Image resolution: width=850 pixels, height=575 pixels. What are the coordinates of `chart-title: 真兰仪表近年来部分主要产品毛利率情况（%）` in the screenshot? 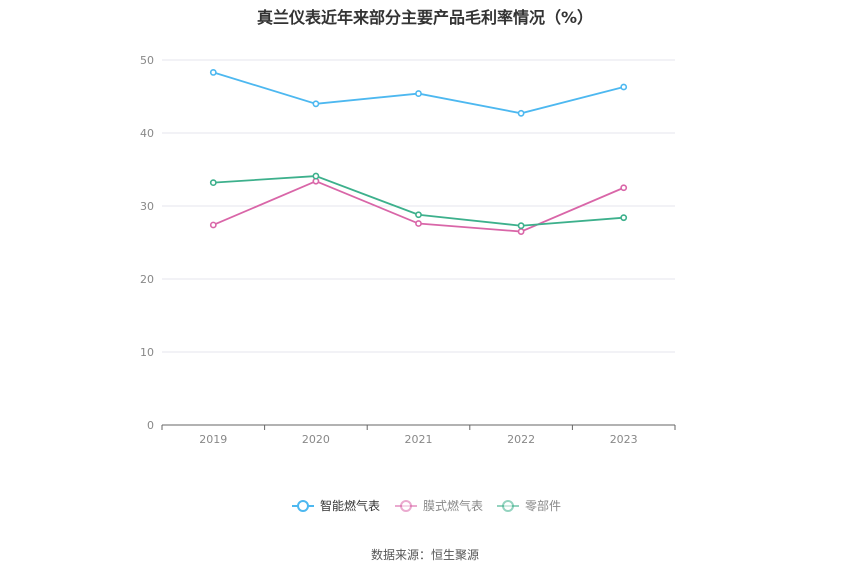 It's located at (425, 17).